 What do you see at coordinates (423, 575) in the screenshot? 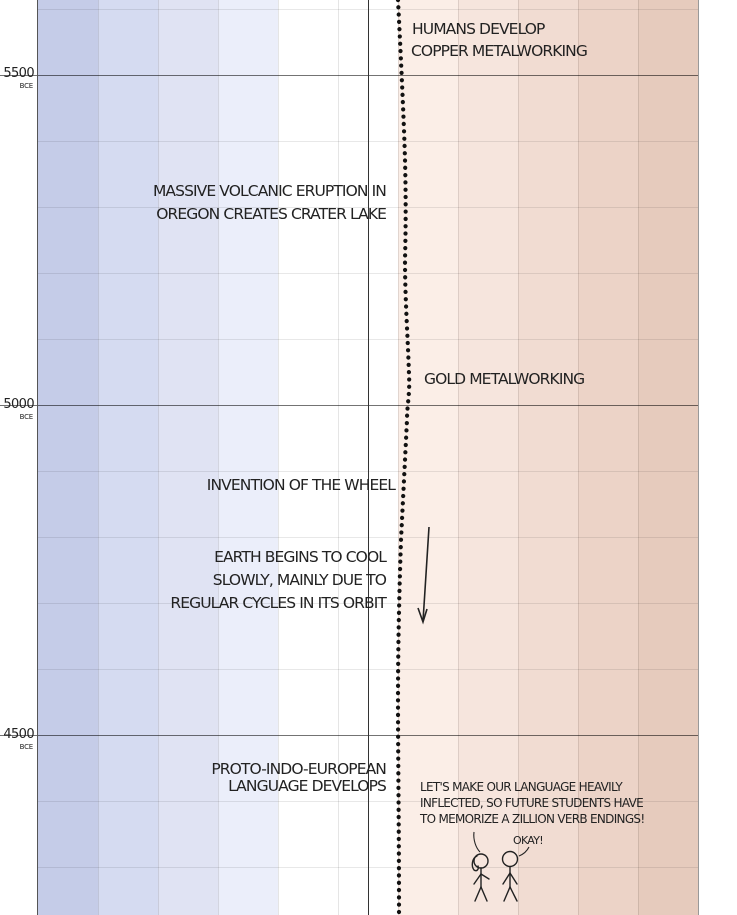
I see `cooling-arrow` at bounding box center [423, 575].